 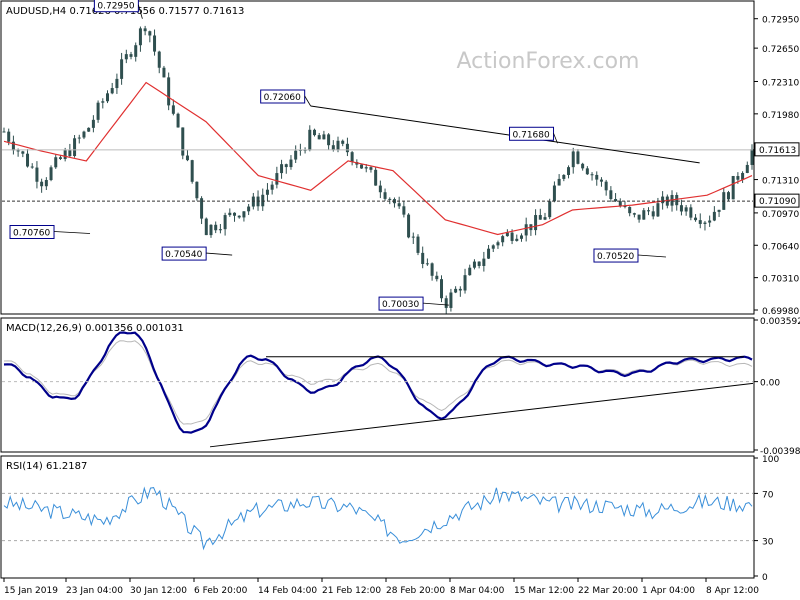 I want to click on dashed-level-label-box, so click(x=777, y=200).